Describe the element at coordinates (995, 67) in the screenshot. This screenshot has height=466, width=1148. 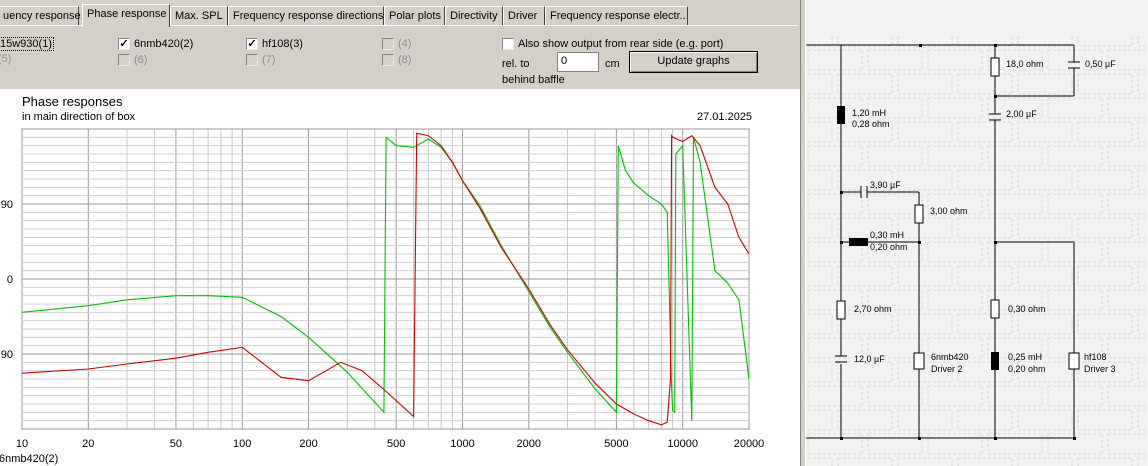
I see `resistor-3-icon` at that location.